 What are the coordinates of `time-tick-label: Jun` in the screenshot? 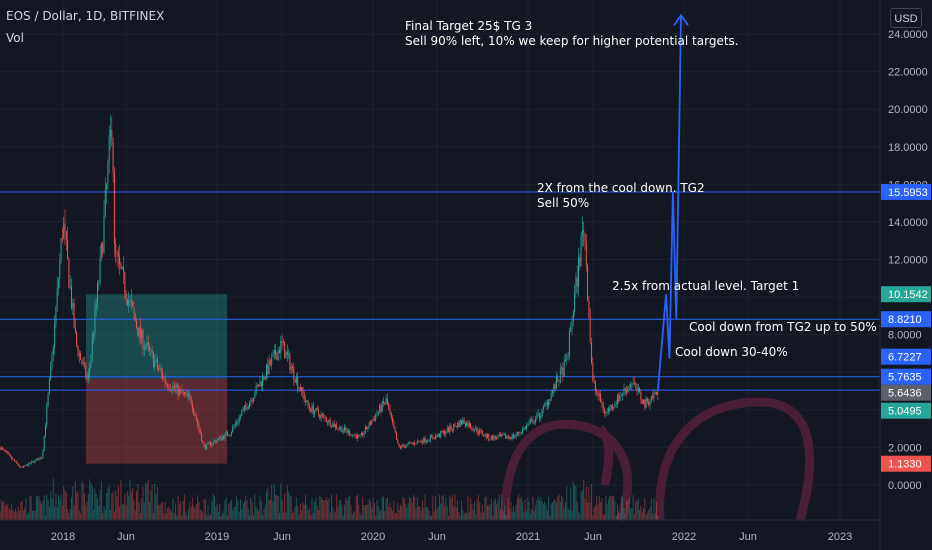 It's located at (282, 537).